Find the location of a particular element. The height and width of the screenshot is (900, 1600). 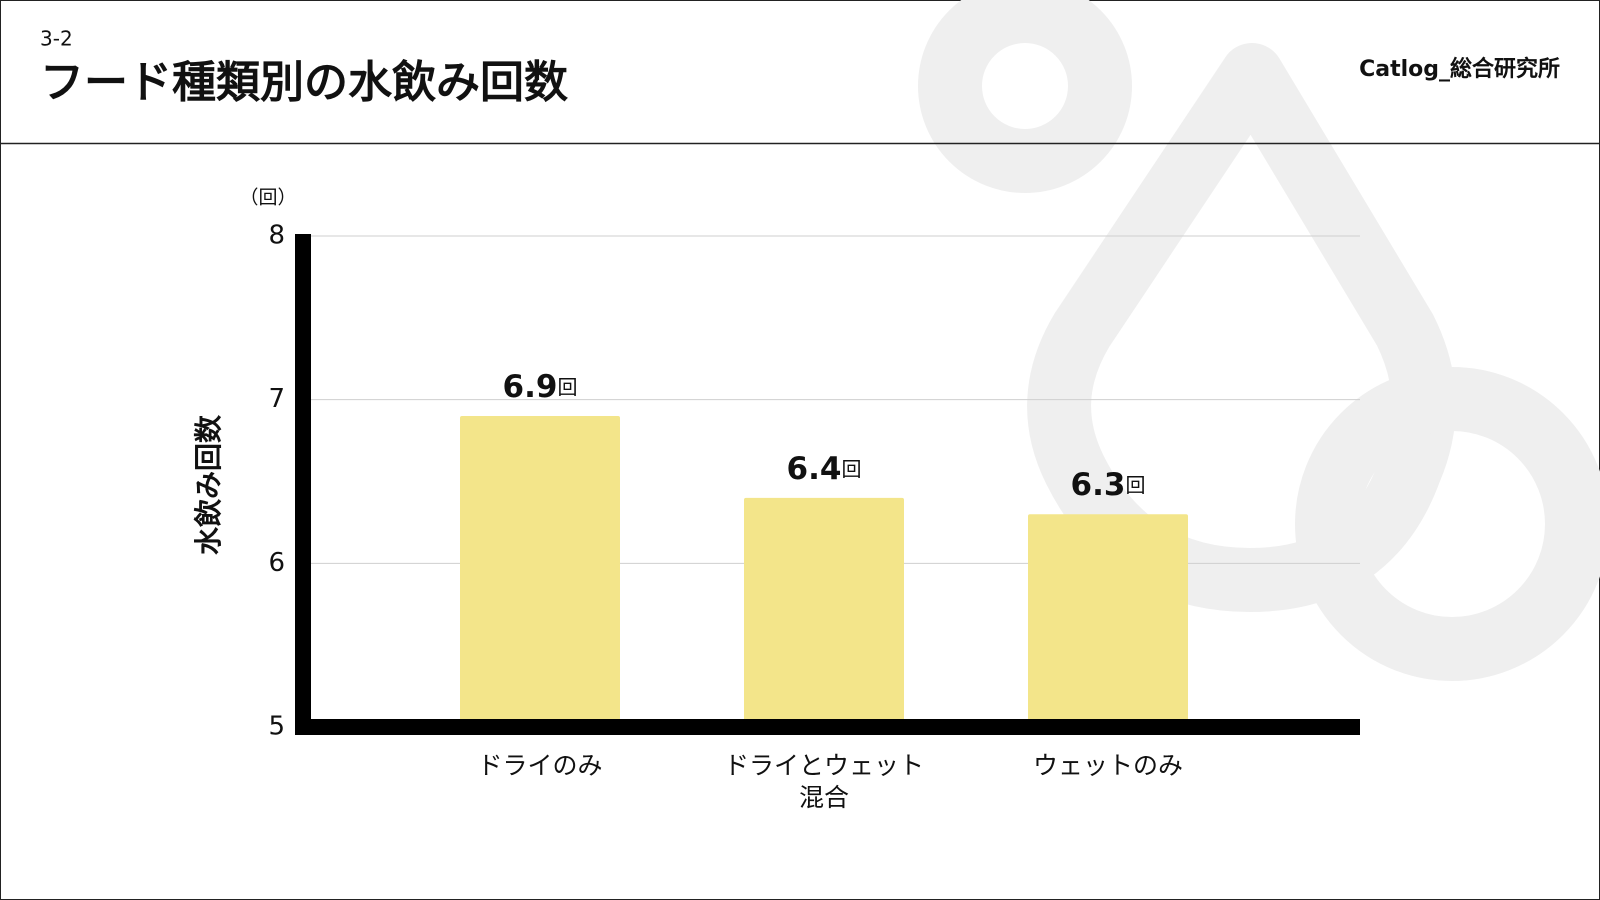

y-unit: （回） is located at coordinates (267, 198).